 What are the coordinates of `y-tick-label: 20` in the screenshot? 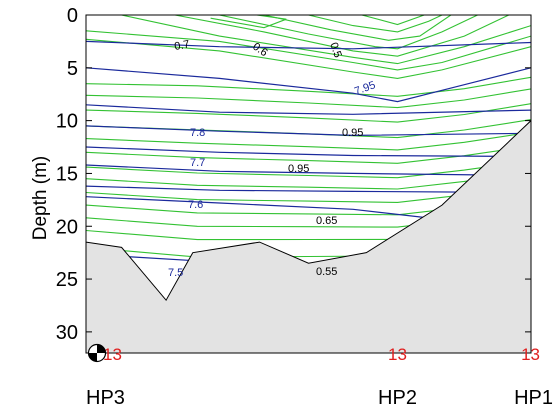 It's located at (67, 227).